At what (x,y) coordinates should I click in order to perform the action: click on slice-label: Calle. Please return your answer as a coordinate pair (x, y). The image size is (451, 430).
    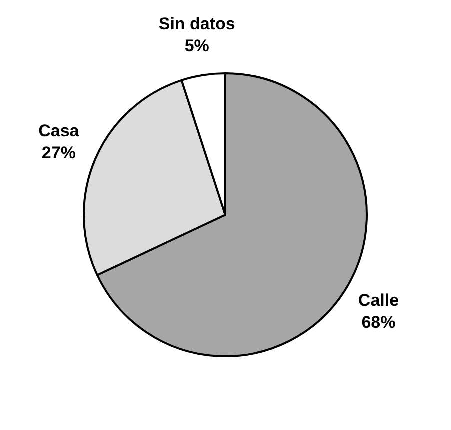
    Looking at the image, I should click on (379, 300).